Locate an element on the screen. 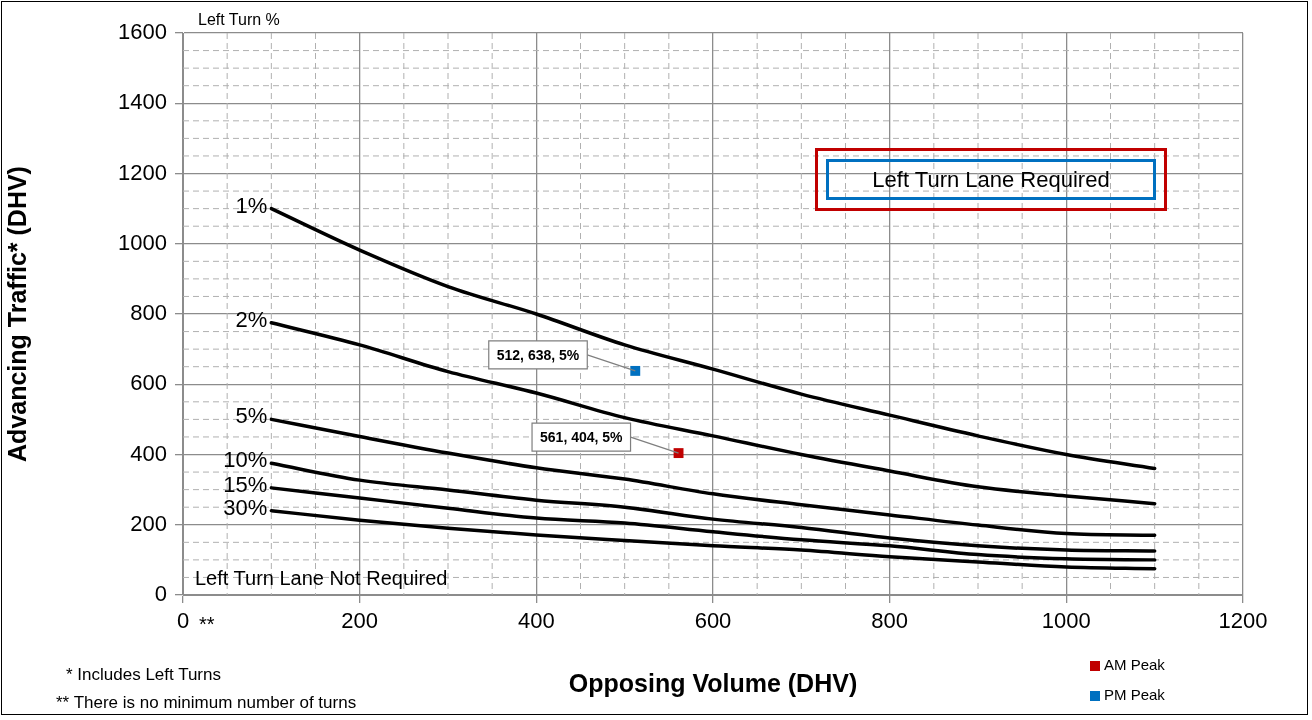 The height and width of the screenshot is (720, 1312). series-label: 10% is located at coordinates (245, 460).